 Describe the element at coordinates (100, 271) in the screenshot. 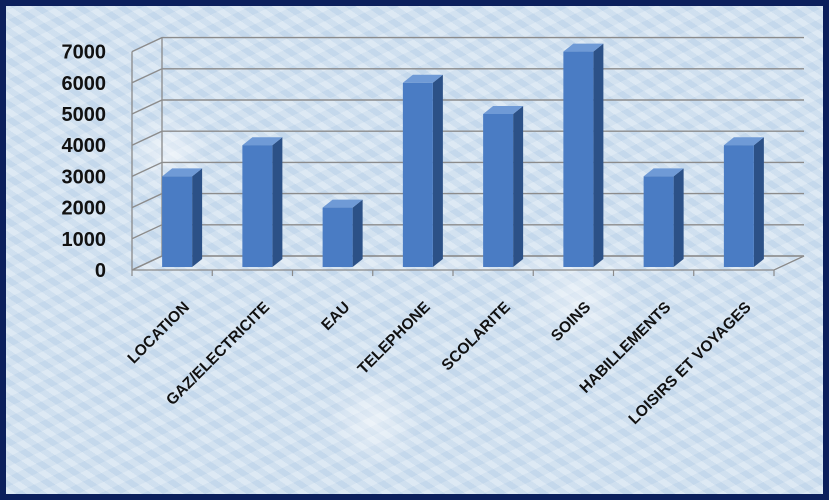

I see `y-tick-label: 0` at that location.